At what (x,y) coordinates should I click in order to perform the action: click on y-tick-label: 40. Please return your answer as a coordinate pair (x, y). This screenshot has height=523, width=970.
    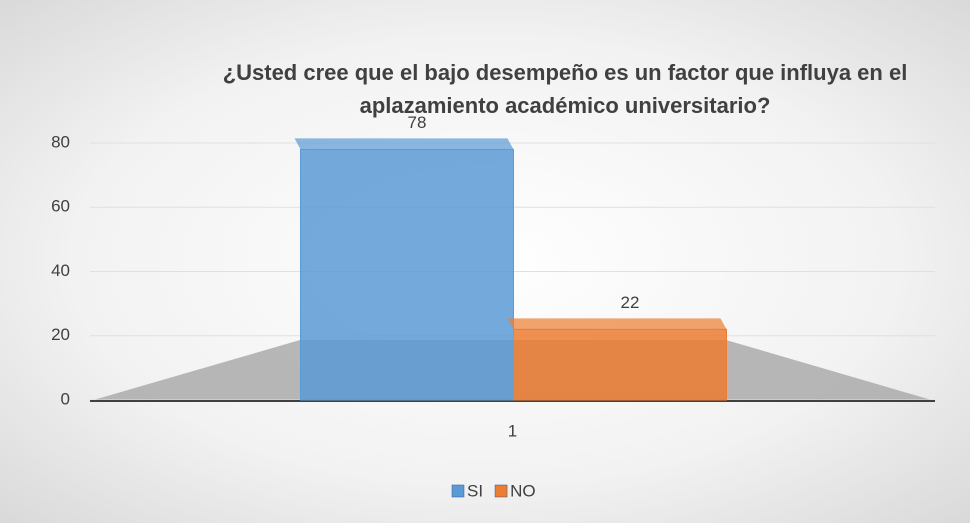
    Looking at the image, I should click on (60, 270).